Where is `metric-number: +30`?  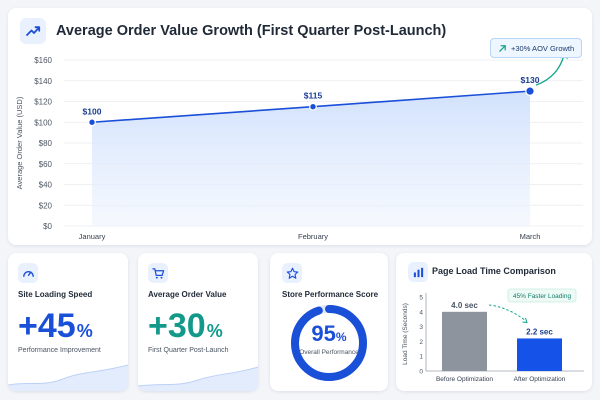
metric-number: +30 is located at coordinates (177, 326).